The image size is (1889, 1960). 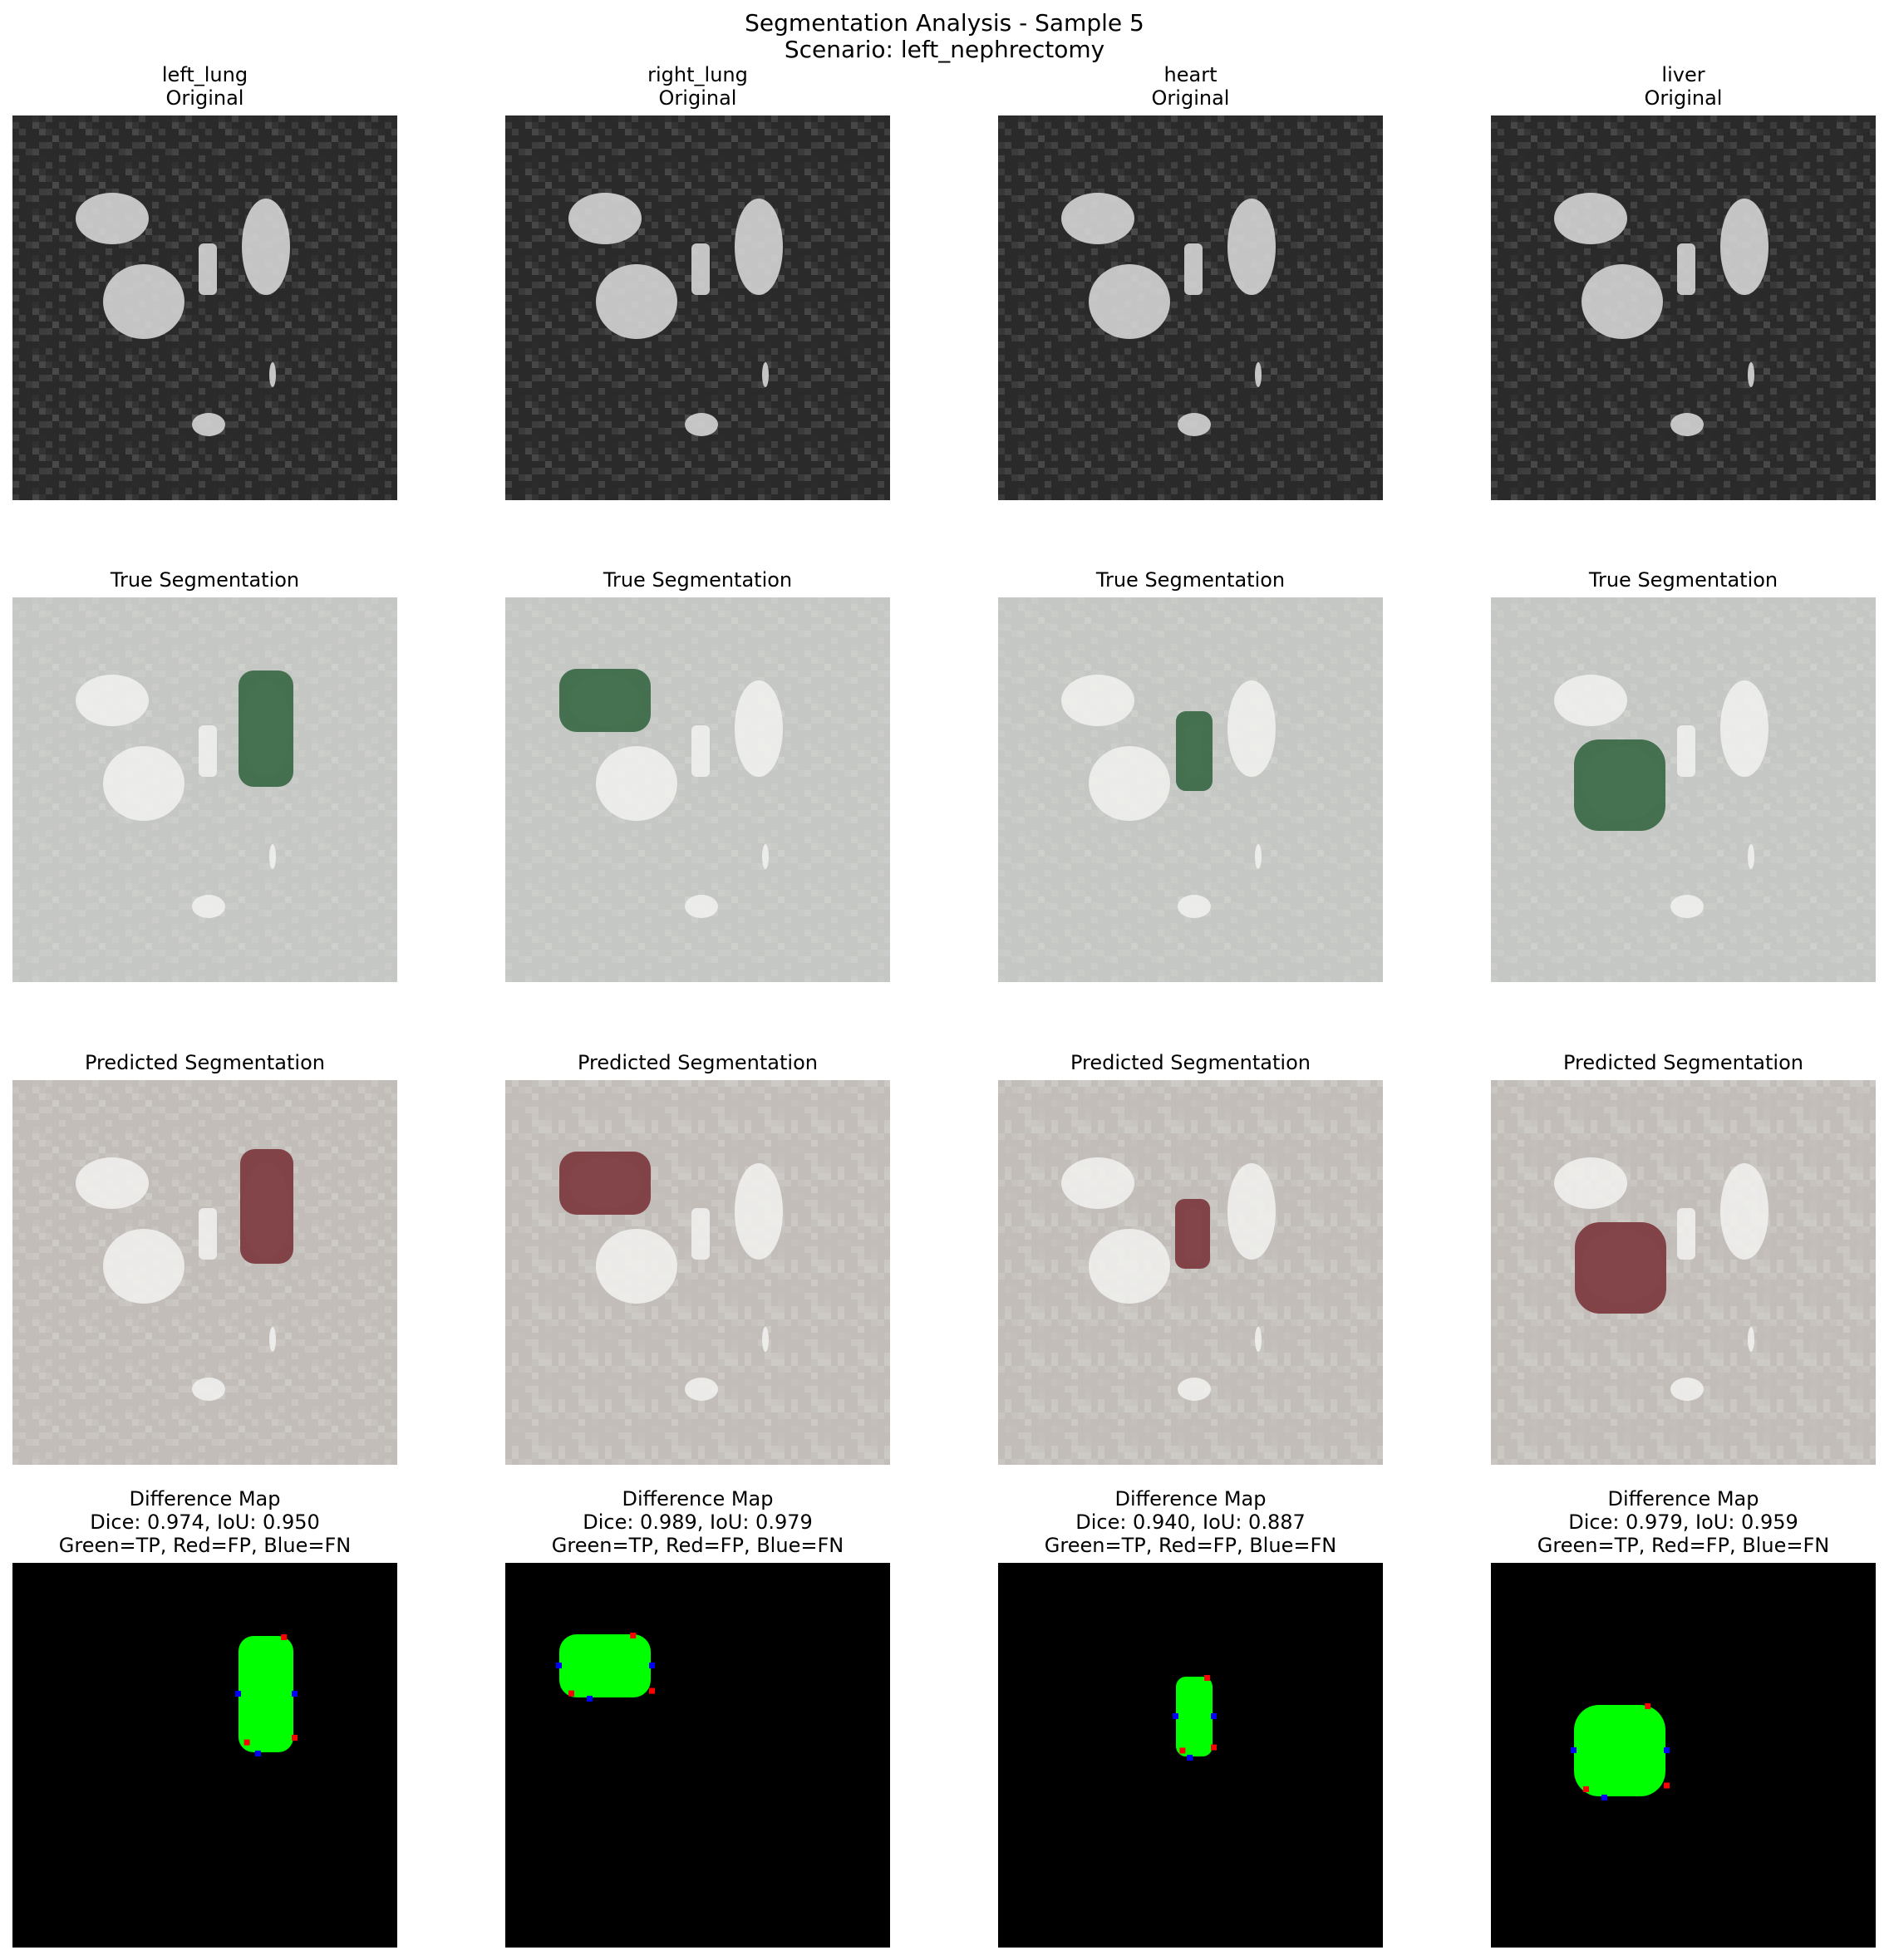 What do you see at coordinates (1190, 74) in the screenshot?
I see `column-title-organ: heart` at bounding box center [1190, 74].